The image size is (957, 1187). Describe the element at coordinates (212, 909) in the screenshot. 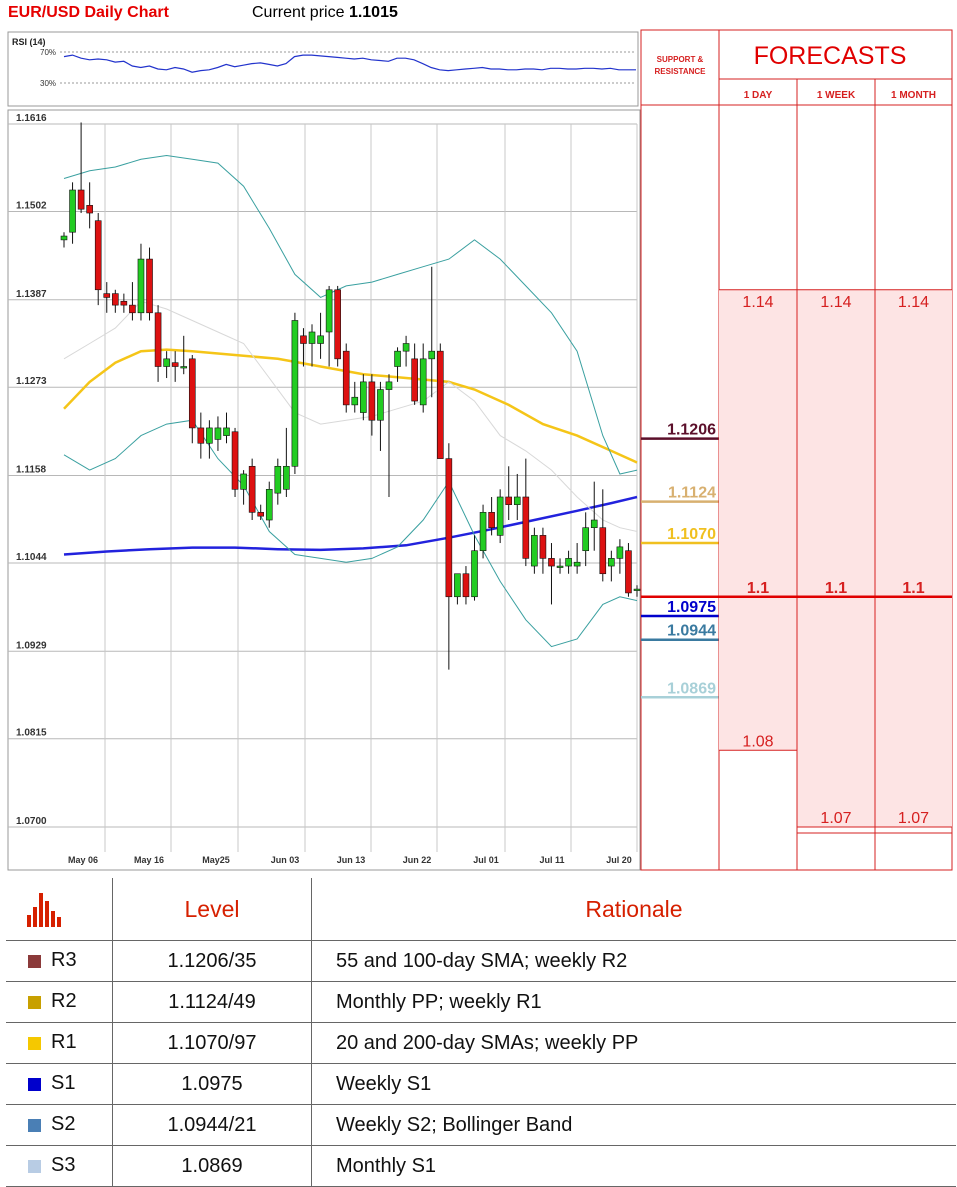

I see `level-header: Level` at that location.